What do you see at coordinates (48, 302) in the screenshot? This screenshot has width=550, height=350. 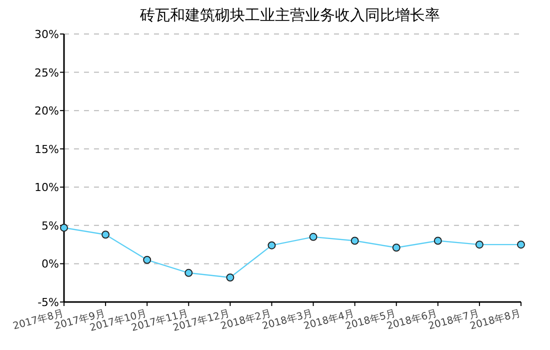 I see `y-tick-label: -5%` at bounding box center [48, 302].